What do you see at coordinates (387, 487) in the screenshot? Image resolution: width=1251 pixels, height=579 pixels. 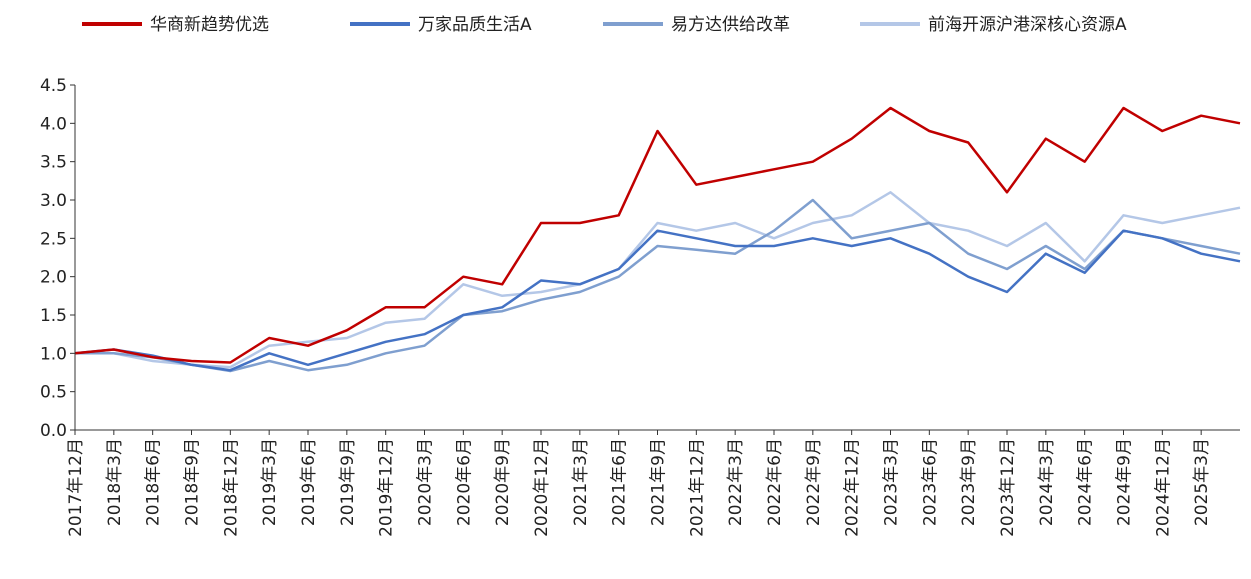 I see `x-tick-label: 2019年12月` at bounding box center [387, 487].